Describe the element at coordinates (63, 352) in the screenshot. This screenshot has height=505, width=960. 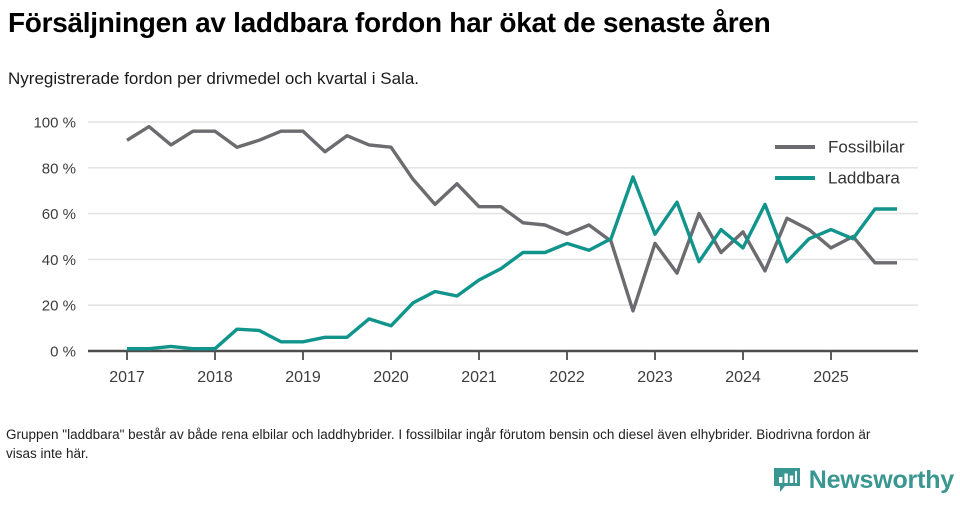
I see `y-axis-tick-label: 0 %` at that location.